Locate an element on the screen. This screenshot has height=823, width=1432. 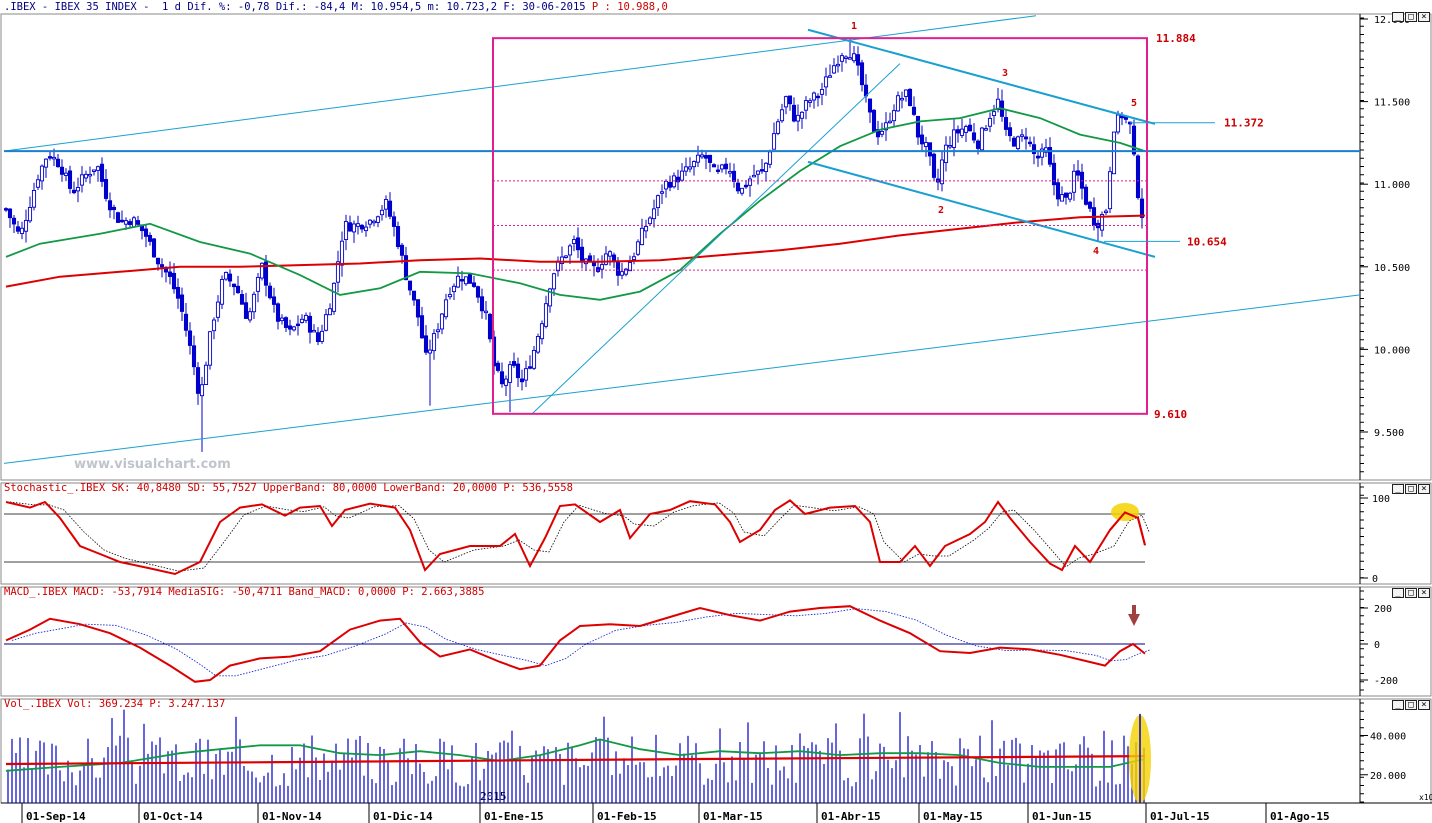
macd-window-controls: _ □ × is located at coordinates (1411, 593).